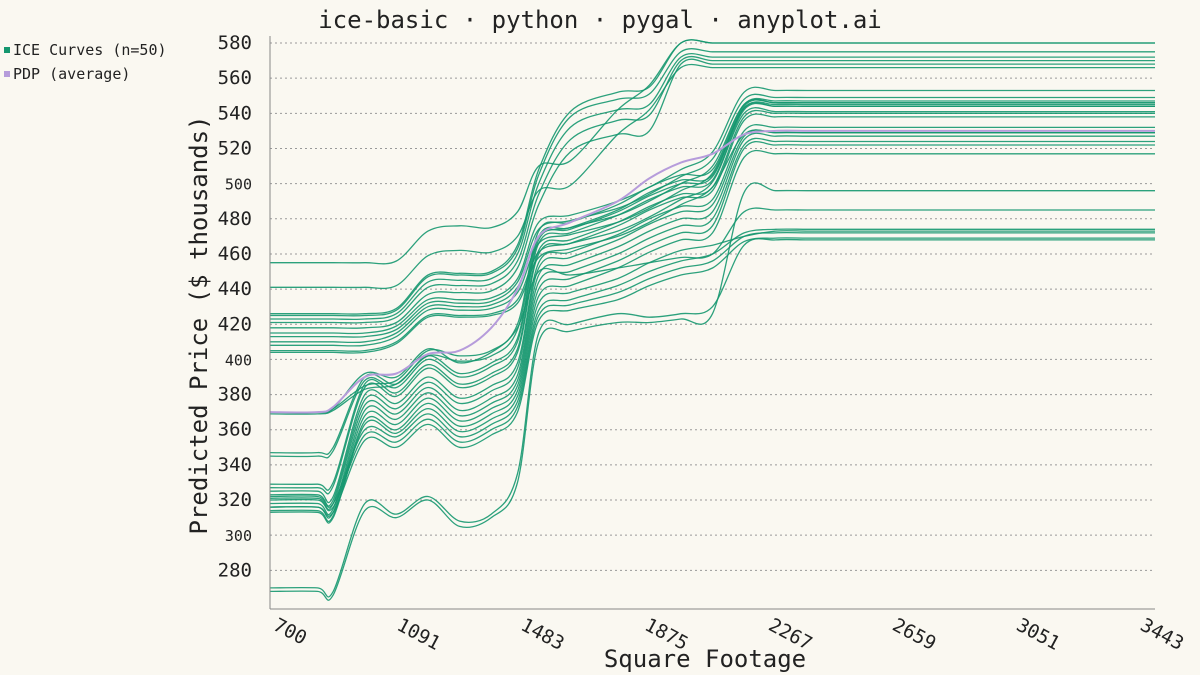  Describe the element at coordinates (238, 185) in the screenshot. I see `y-tick-label: 500` at that location.